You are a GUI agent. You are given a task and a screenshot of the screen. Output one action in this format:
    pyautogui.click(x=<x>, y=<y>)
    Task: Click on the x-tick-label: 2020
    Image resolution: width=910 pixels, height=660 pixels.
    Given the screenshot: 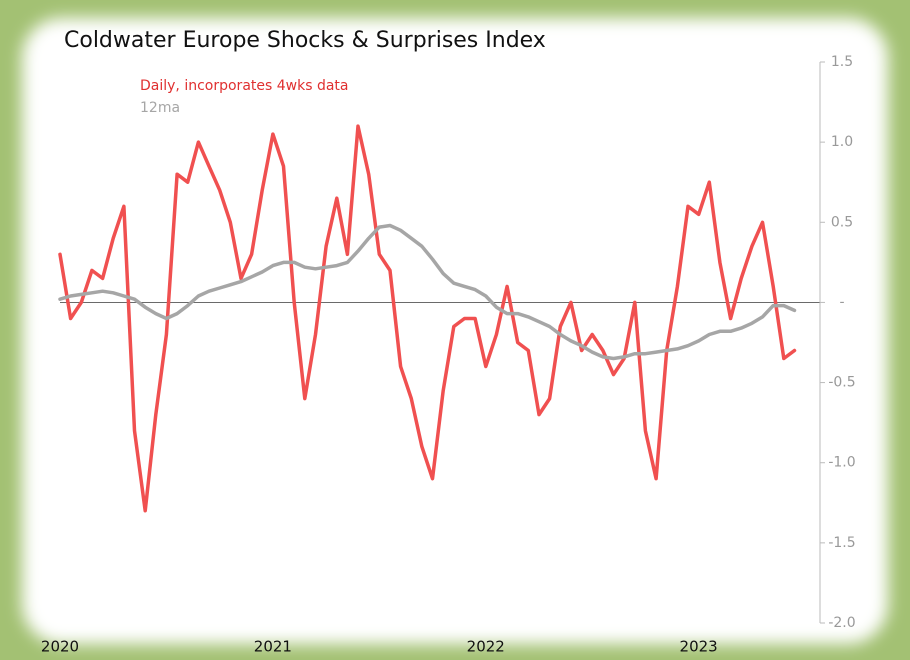 What is the action you would take?
    pyautogui.click(x=60, y=647)
    